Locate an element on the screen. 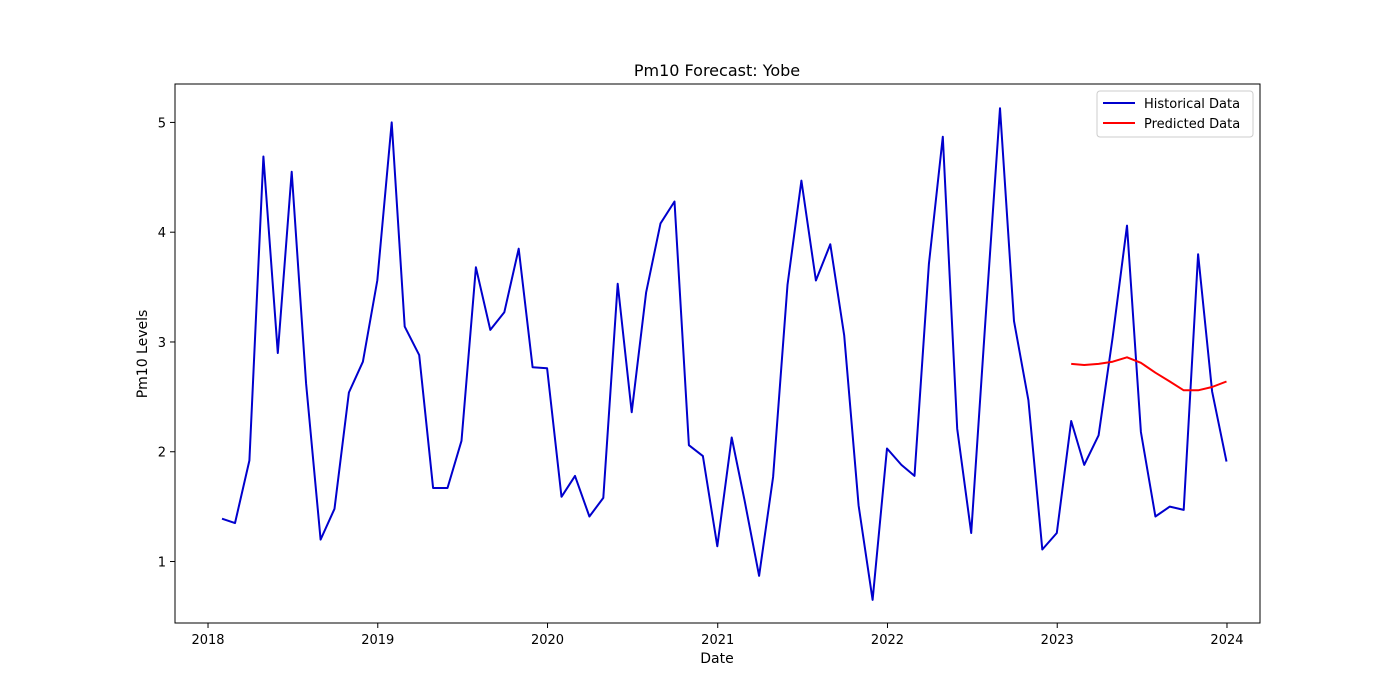 The width and height of the screenshot is (1400, 700). legend-predicted-label: Predicted Data is located at coordinates (1192, 124).